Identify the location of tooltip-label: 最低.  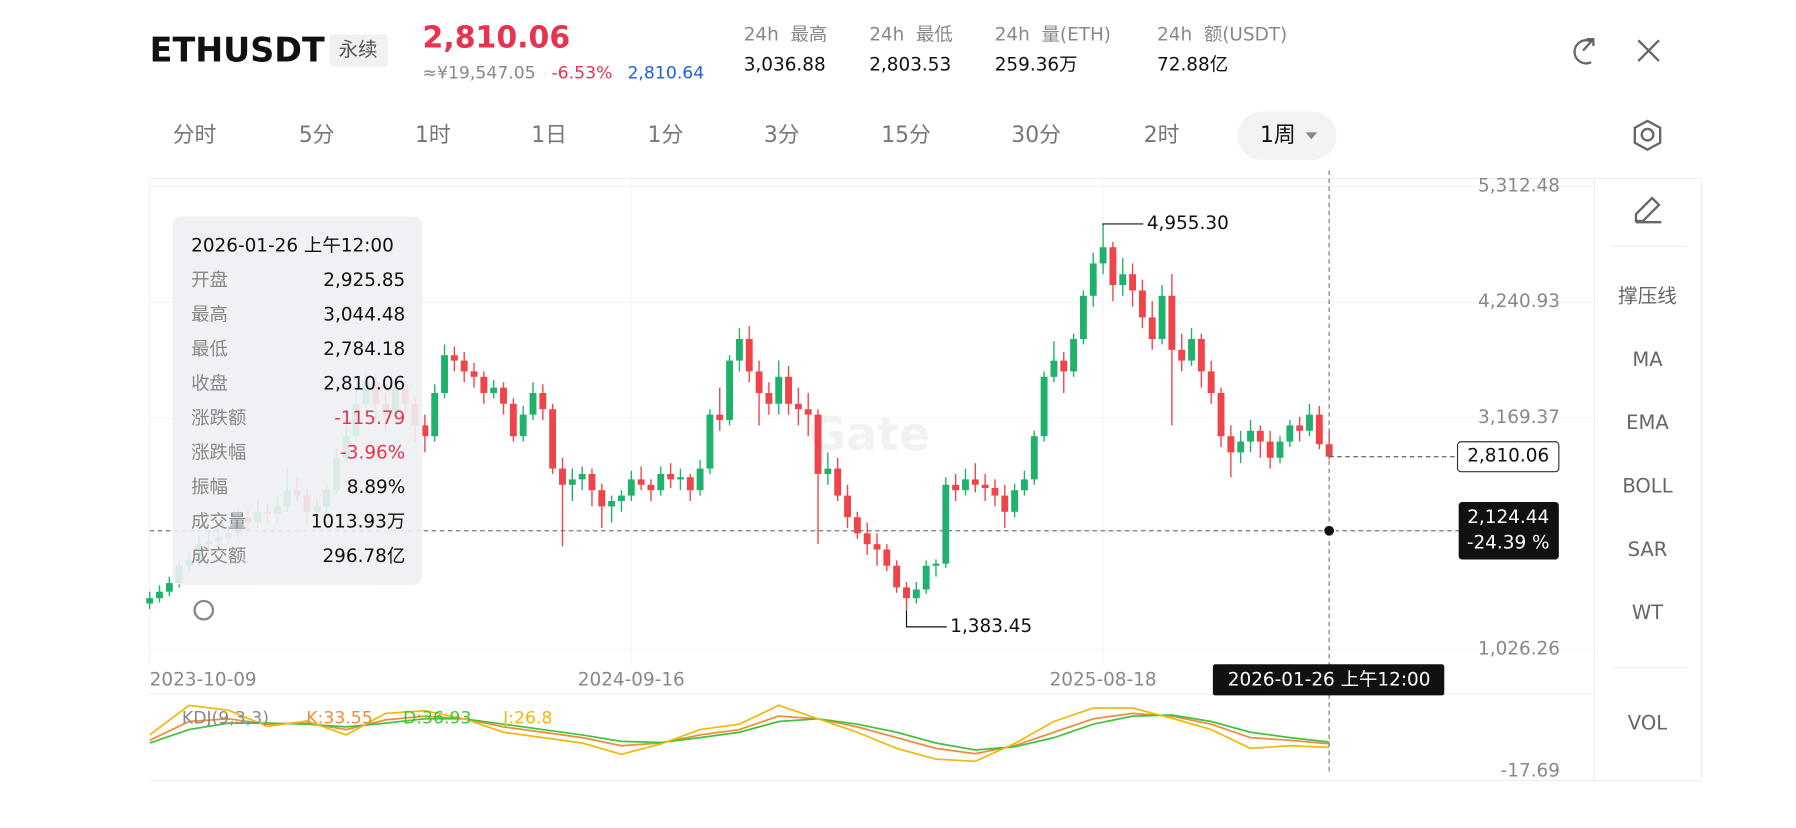
(209, 349).